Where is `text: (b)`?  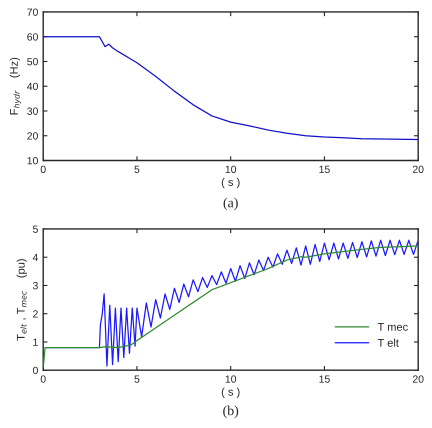 text: (b) is located at coordinates (230, 412).